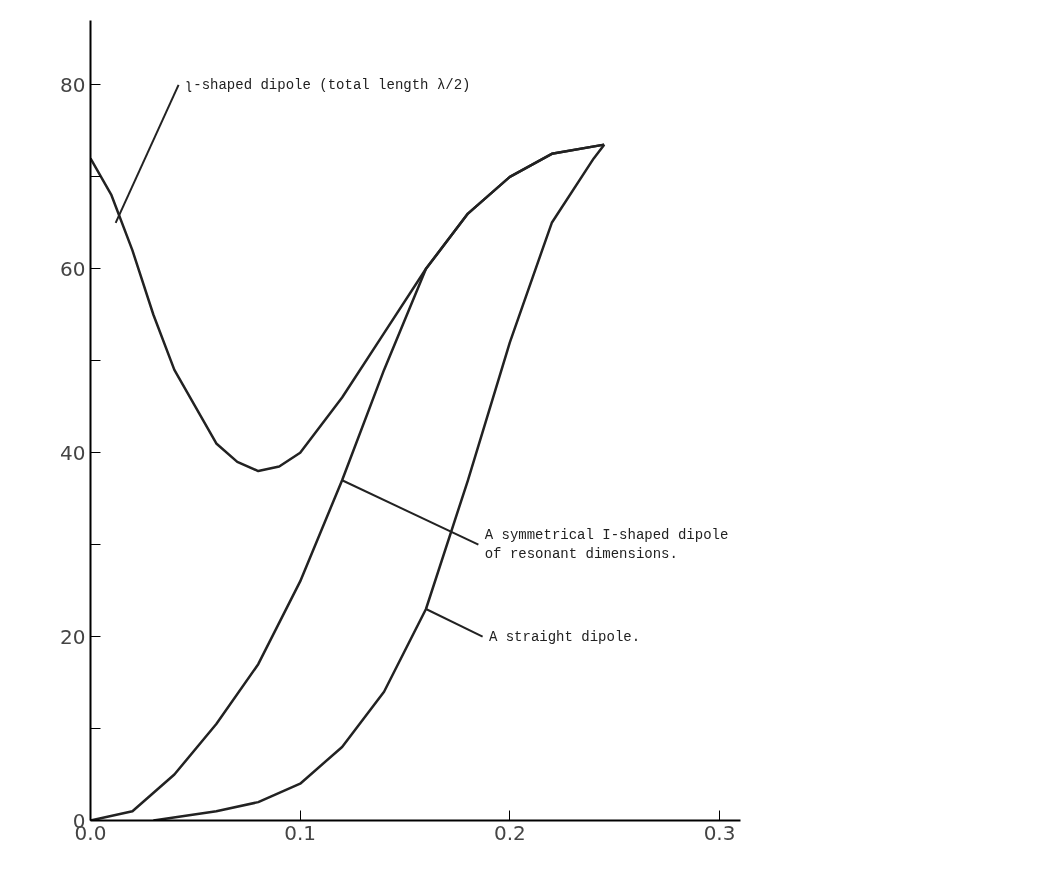  I want to click on y-tick-label: 40, so click(73, 452).